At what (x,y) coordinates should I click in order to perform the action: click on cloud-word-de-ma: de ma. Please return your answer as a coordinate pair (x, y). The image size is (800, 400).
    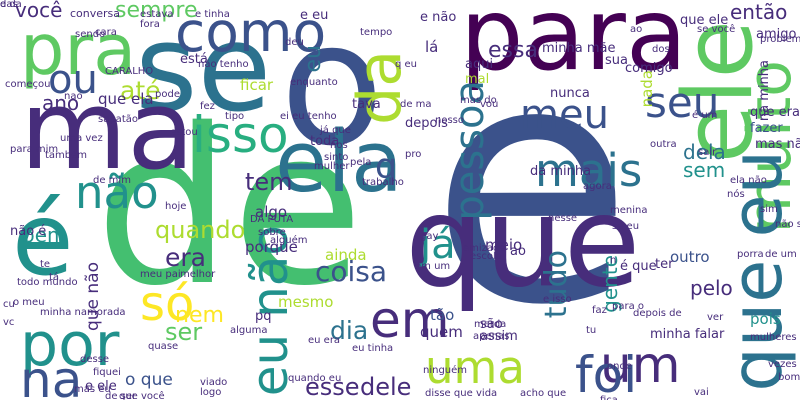
    Looking at the image, I should click on (416, 104).